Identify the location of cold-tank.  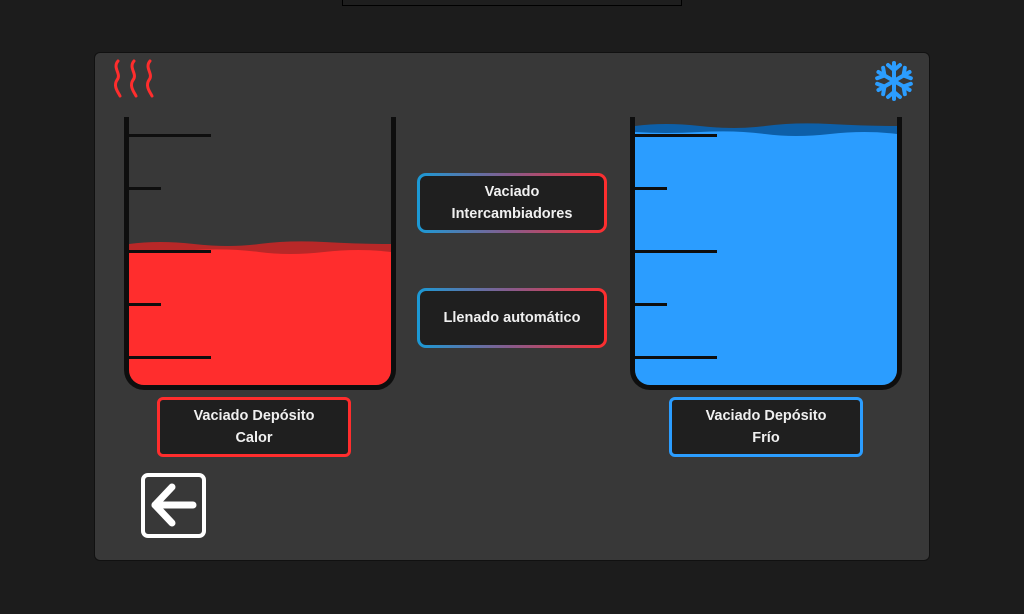
(766, 253).